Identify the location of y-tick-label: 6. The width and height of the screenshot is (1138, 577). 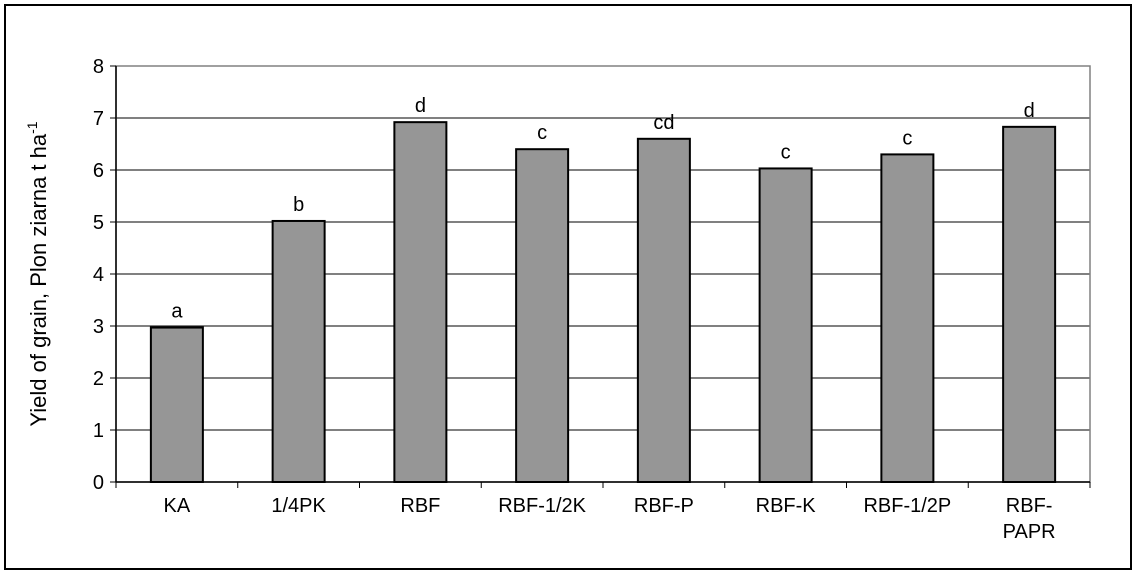
(98, 171).